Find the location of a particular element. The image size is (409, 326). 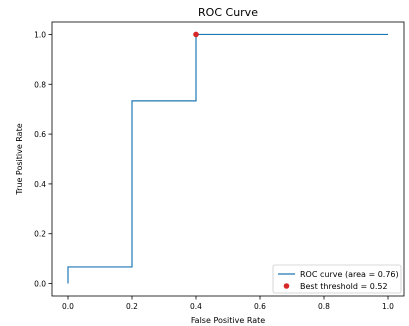

y-axis-label: True Positive Rate is located at coordinates (19, 159).